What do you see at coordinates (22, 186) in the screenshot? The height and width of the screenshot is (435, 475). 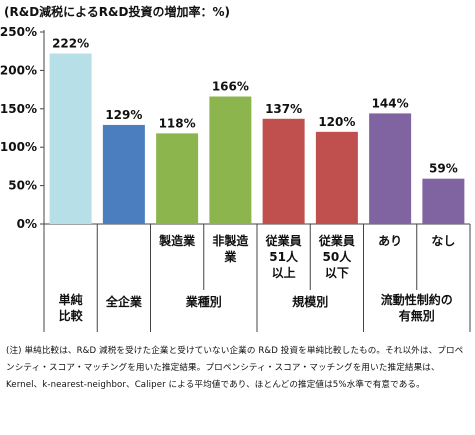 I see `y-tick-label: 50%` at bounding box center [22, 186].